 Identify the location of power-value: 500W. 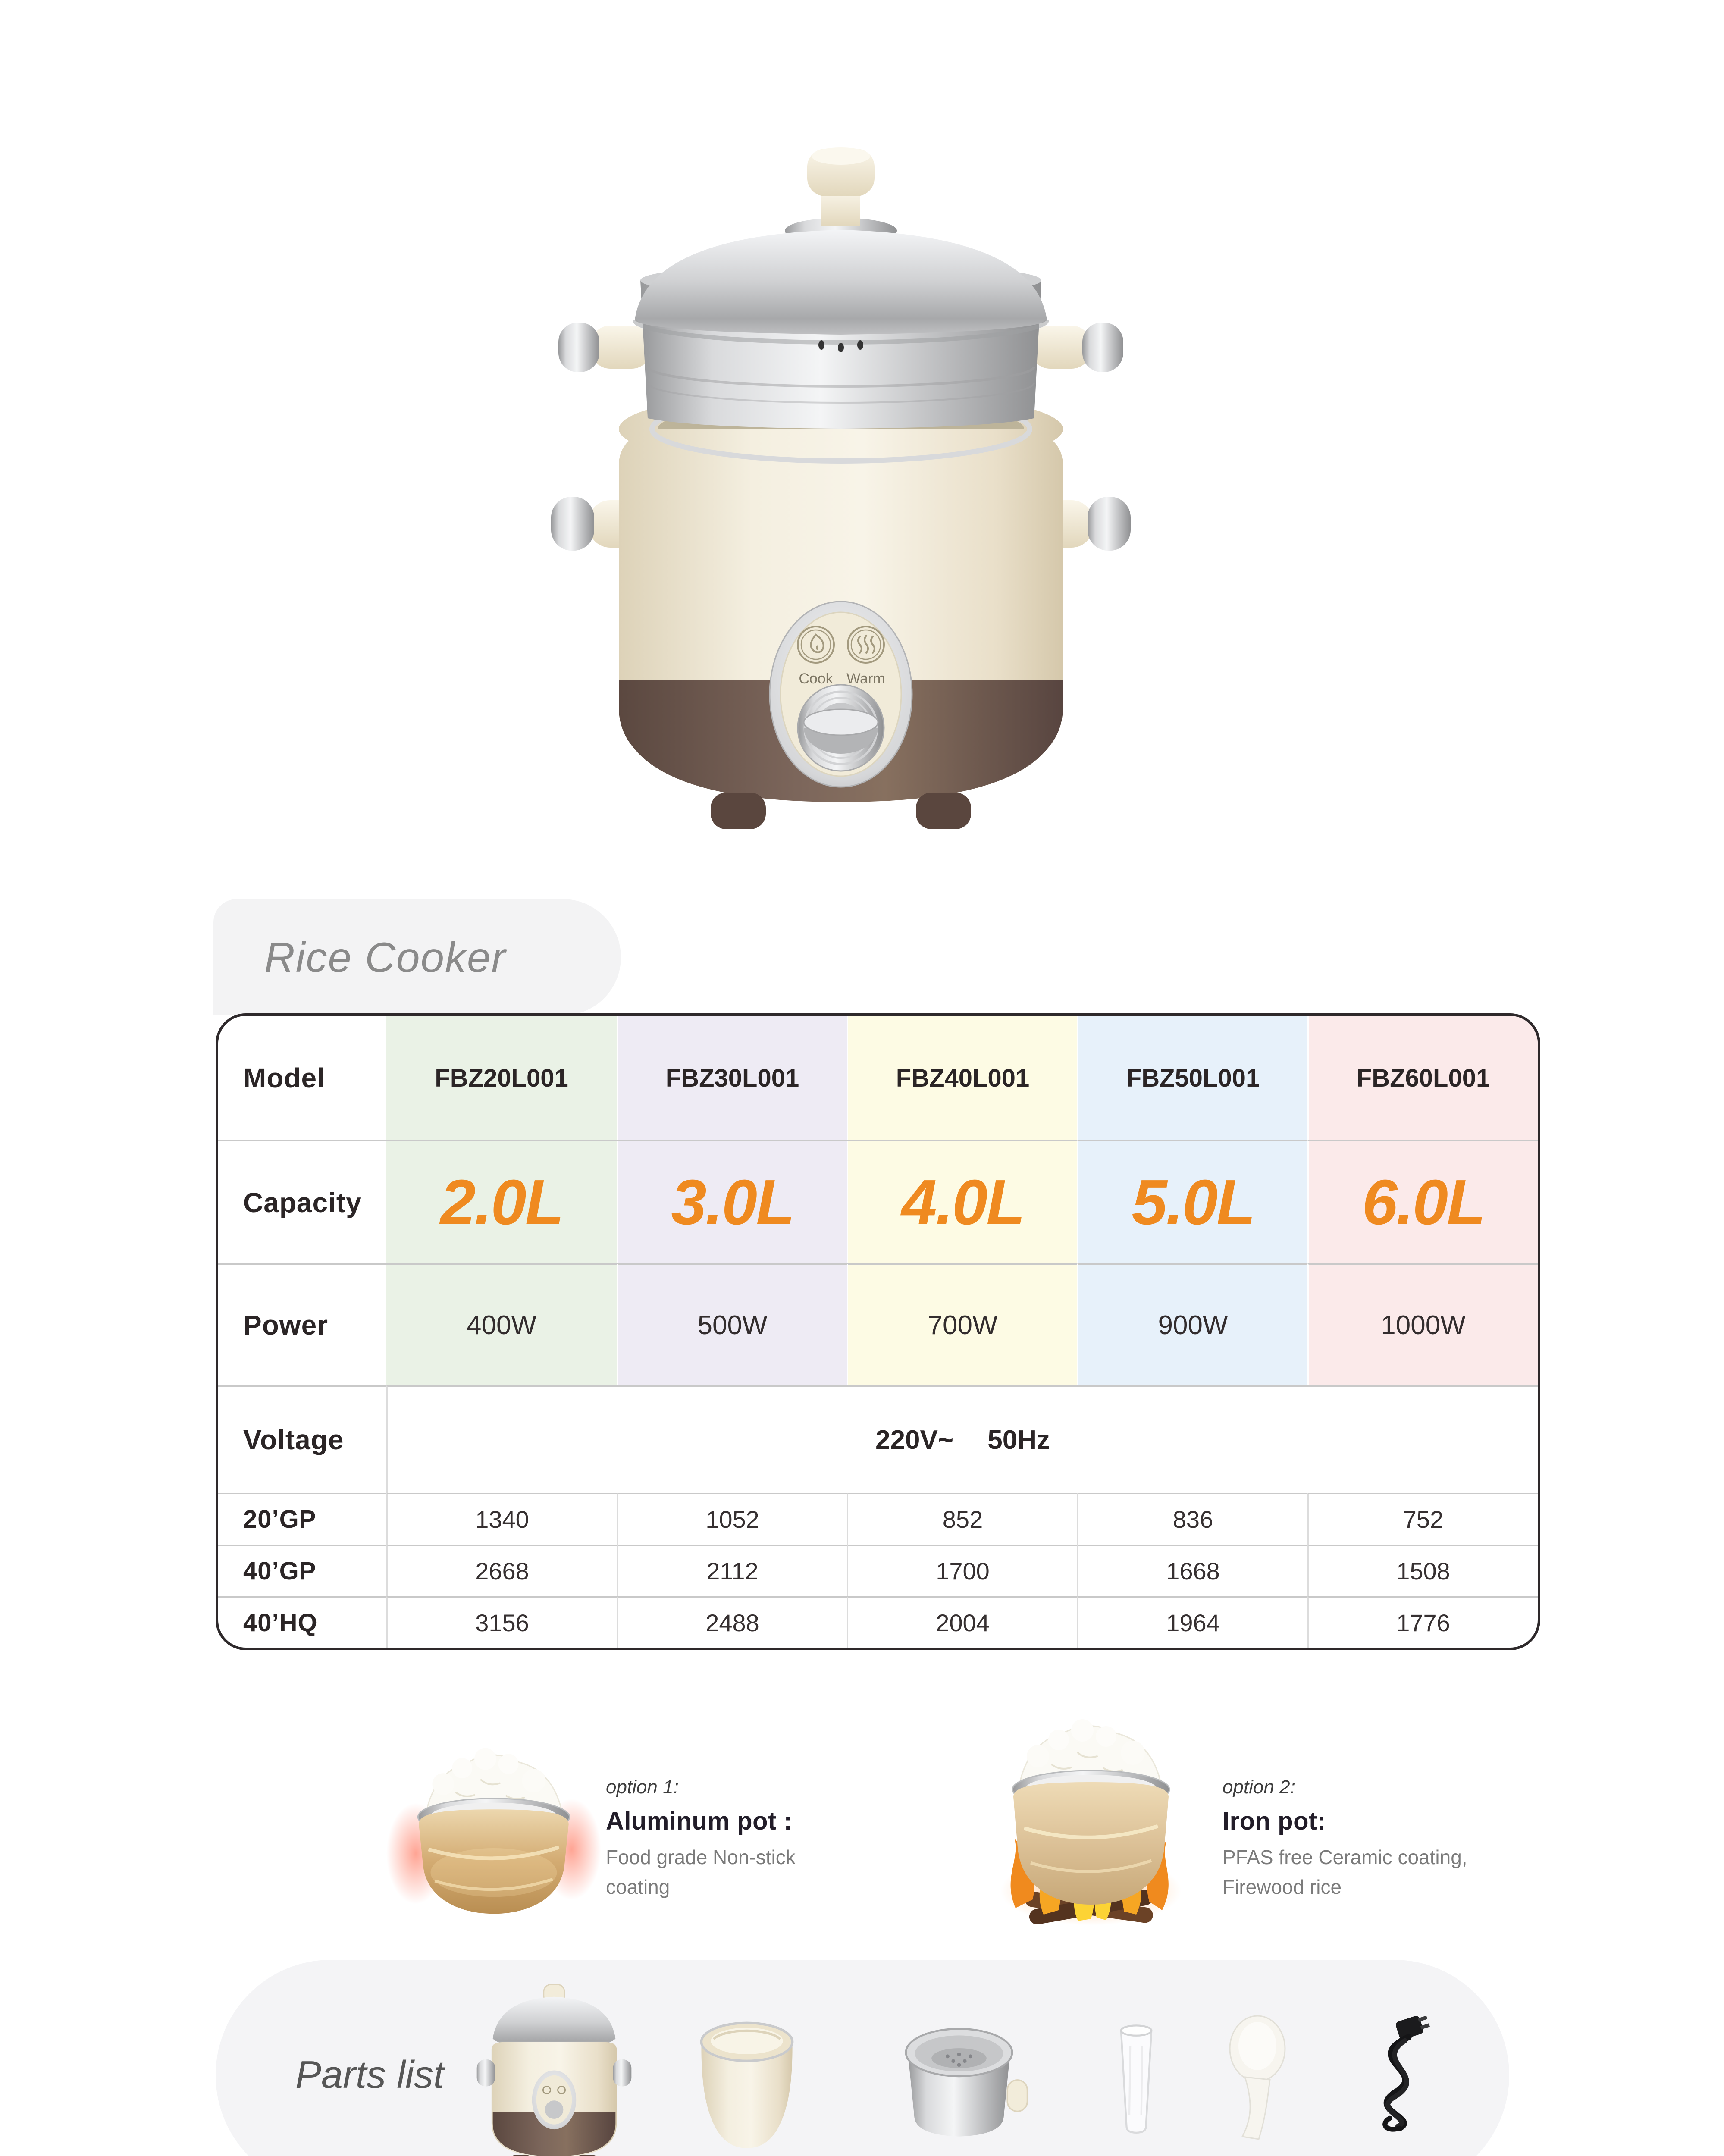
(732, 1324).